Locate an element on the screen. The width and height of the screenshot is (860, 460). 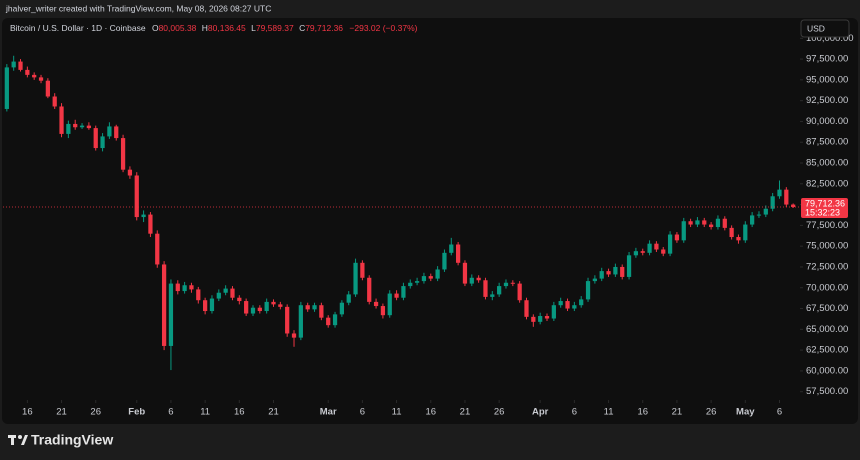
y-tick-label: 100,000.00 is located at coordinates (830, 38).